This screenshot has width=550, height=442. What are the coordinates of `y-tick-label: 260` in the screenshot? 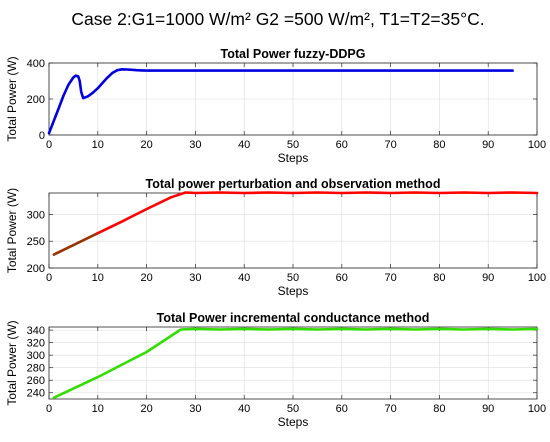 It's located at (36, 381).